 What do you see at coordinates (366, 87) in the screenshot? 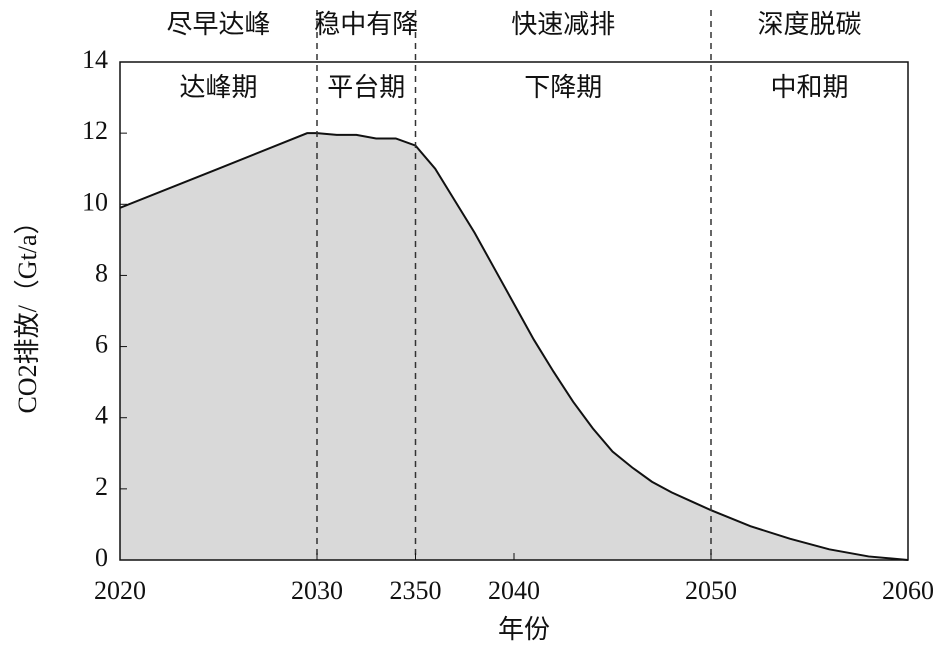
I see `period-label: 平台期` at bounding box center [366, 87].